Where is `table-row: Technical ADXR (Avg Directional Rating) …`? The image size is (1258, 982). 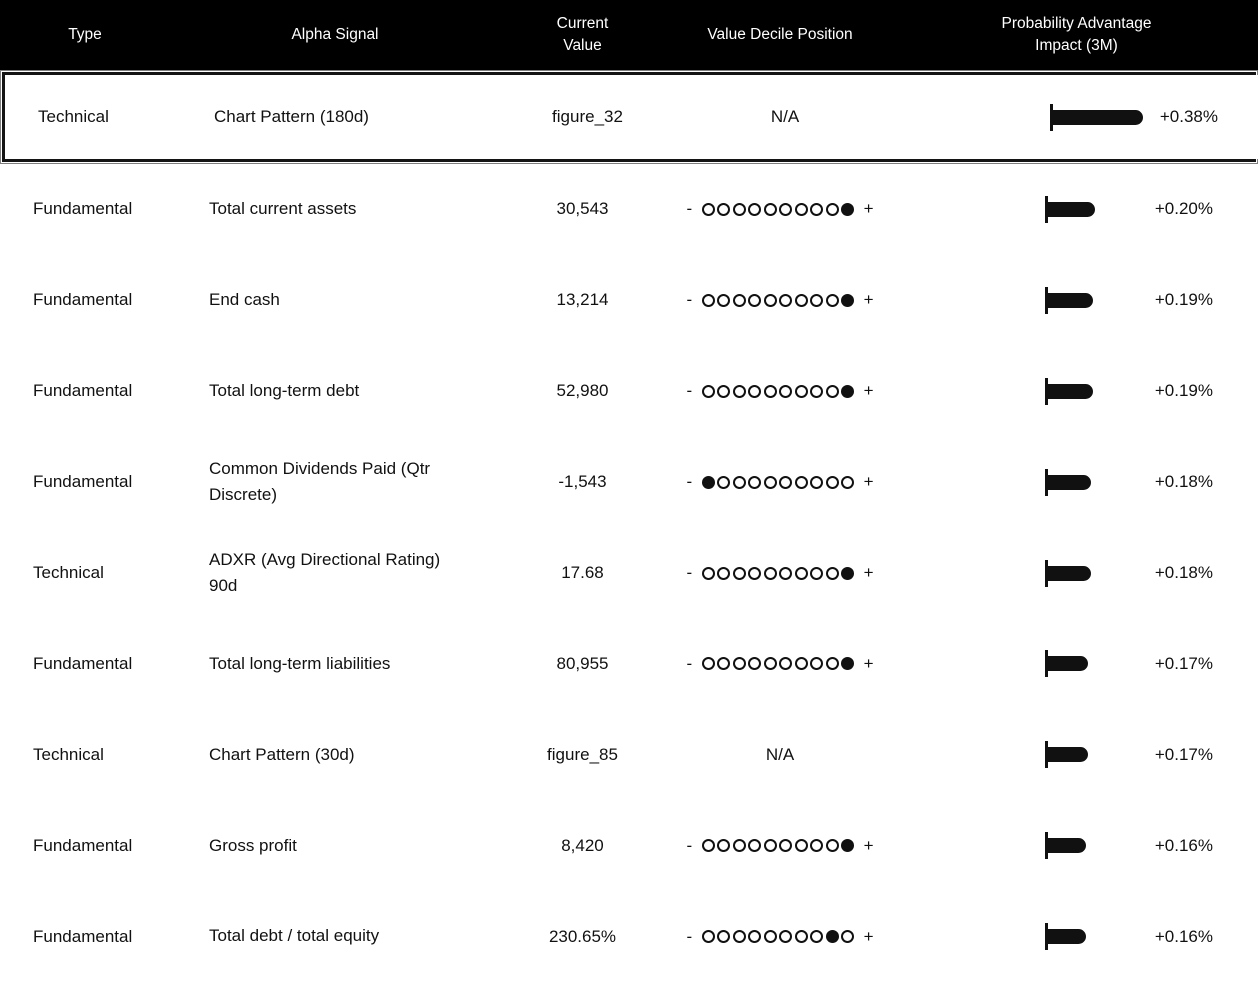
table-row: Technical ADXR (Avg Directional Rating) … is located at coordinates (629, 573).